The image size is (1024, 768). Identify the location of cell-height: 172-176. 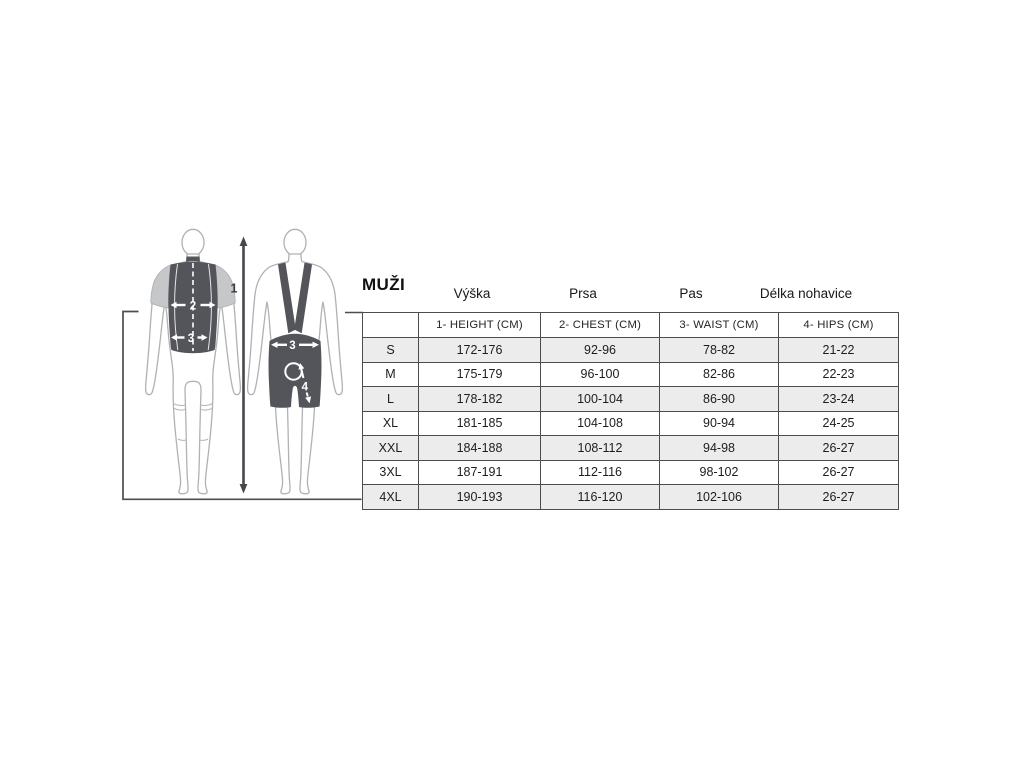
(479, 350).